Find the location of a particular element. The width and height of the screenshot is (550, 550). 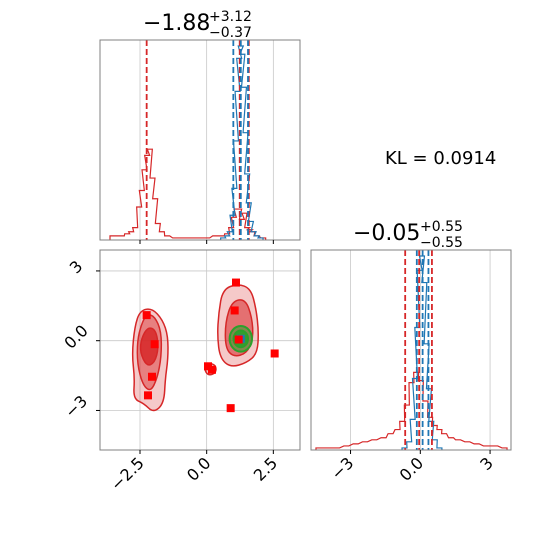

param2-title-upper: +0.55 is located at coordinates (441, 227).